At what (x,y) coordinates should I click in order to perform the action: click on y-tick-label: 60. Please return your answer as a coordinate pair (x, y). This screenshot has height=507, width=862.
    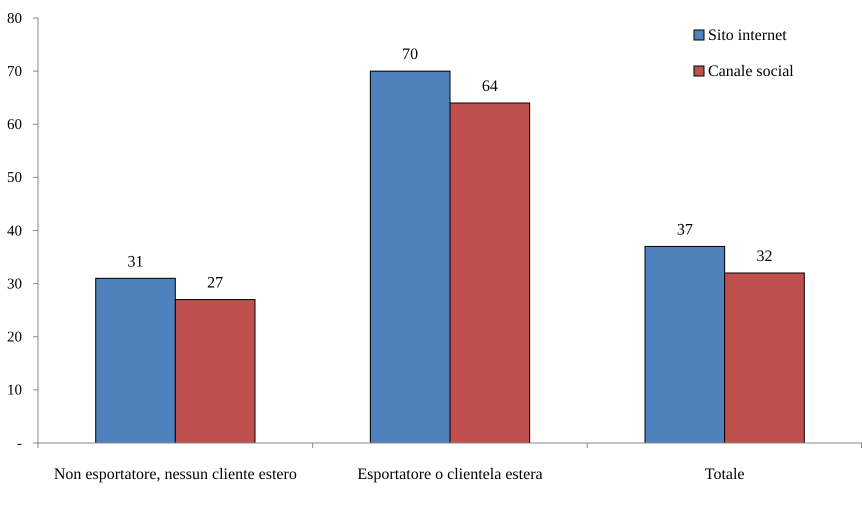
    Looking at the image, I should click on (14, 125).